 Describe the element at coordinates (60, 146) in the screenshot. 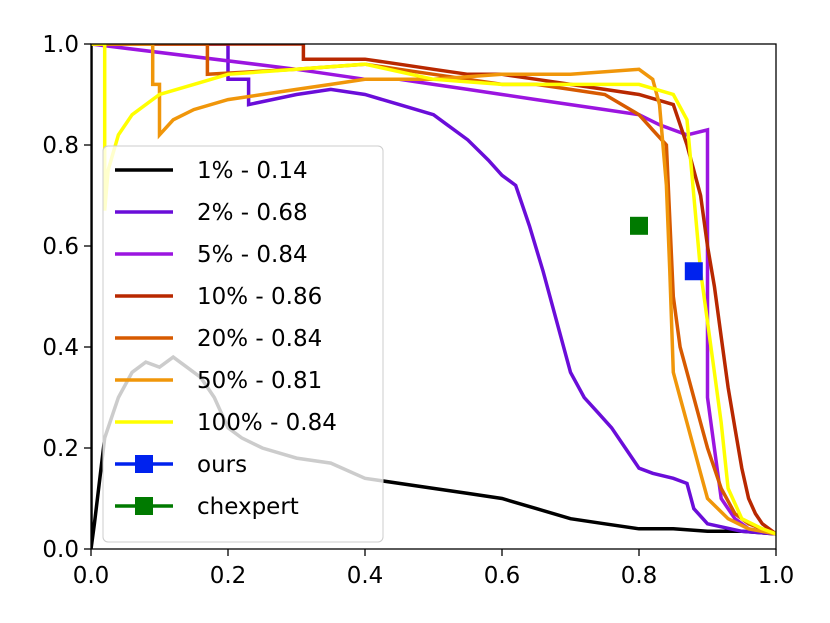

I see `y-tick-label: 0.8` at that location.